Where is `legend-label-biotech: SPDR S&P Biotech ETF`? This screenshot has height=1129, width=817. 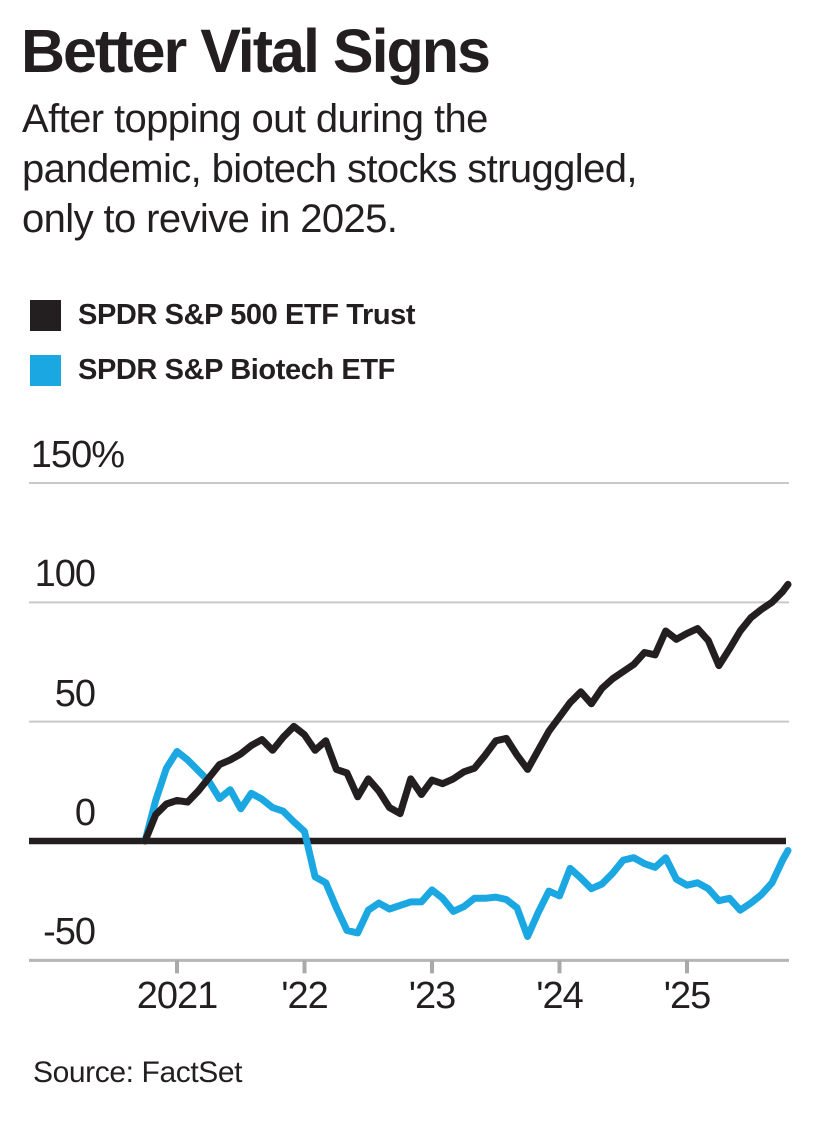
legend-label-biotech: SPDR S&P Biotech ETF is located at coordinates (236, 370).